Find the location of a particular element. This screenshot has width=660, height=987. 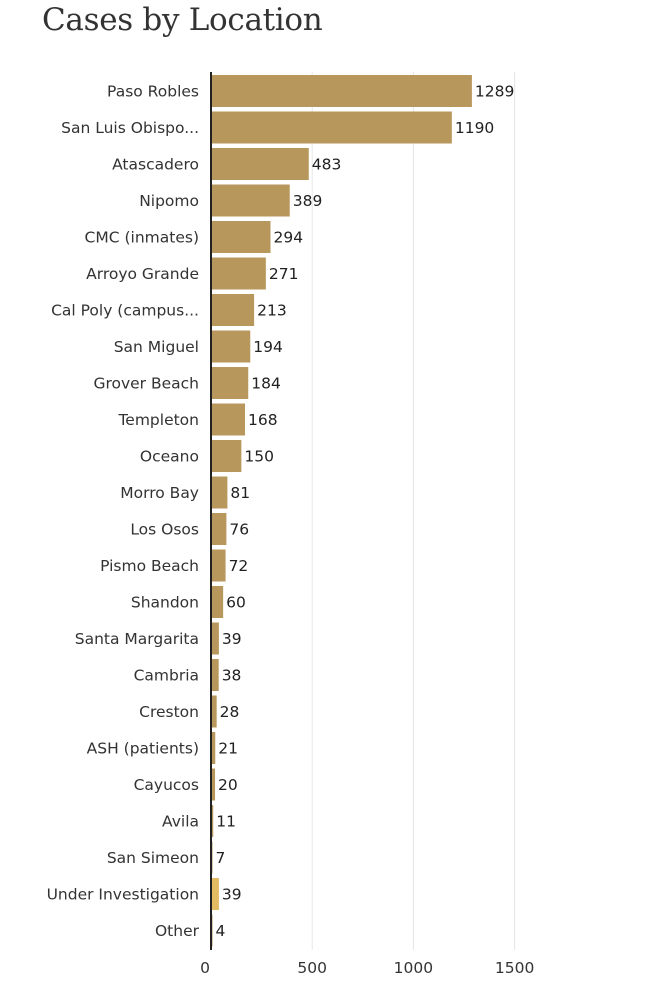

category-label: San Miguel is located at coordinates (156, 347).